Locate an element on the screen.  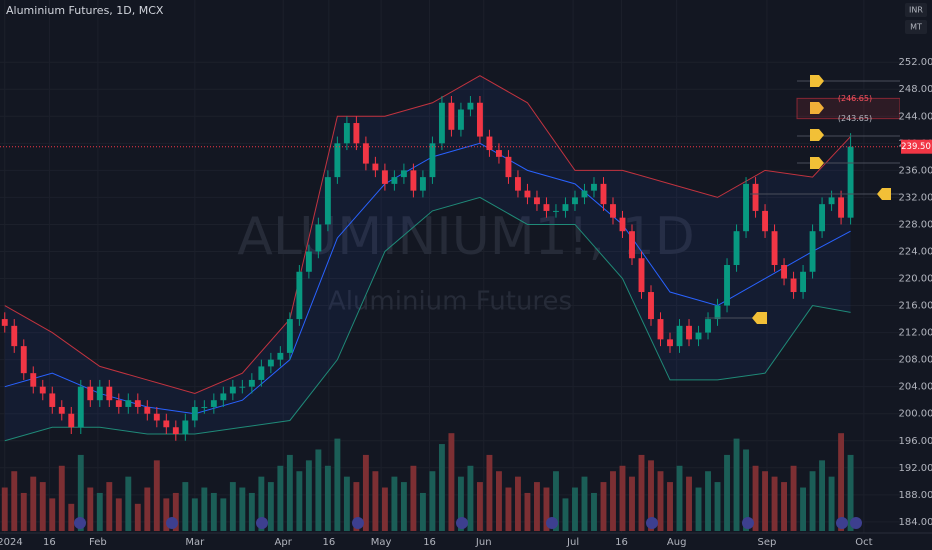
last-price-tag is located at coordinates (916, 146).